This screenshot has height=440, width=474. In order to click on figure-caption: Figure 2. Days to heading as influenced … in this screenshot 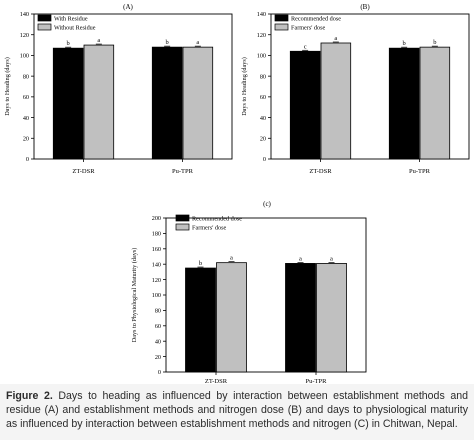, I will do `click(237, 410)`.